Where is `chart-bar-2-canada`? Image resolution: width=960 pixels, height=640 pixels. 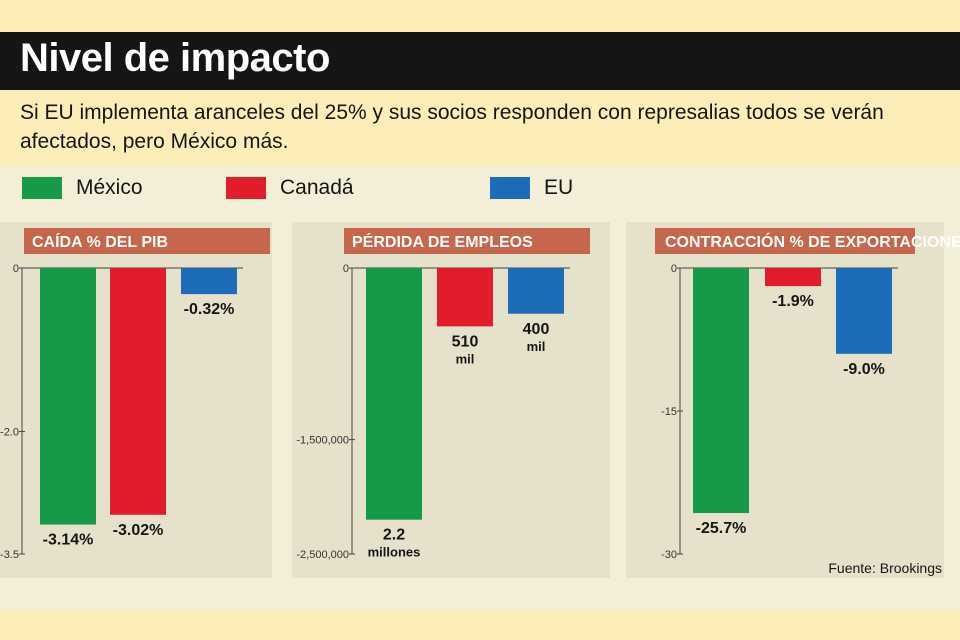
chart-bar-2-canada is located at coordinates (465, 297).